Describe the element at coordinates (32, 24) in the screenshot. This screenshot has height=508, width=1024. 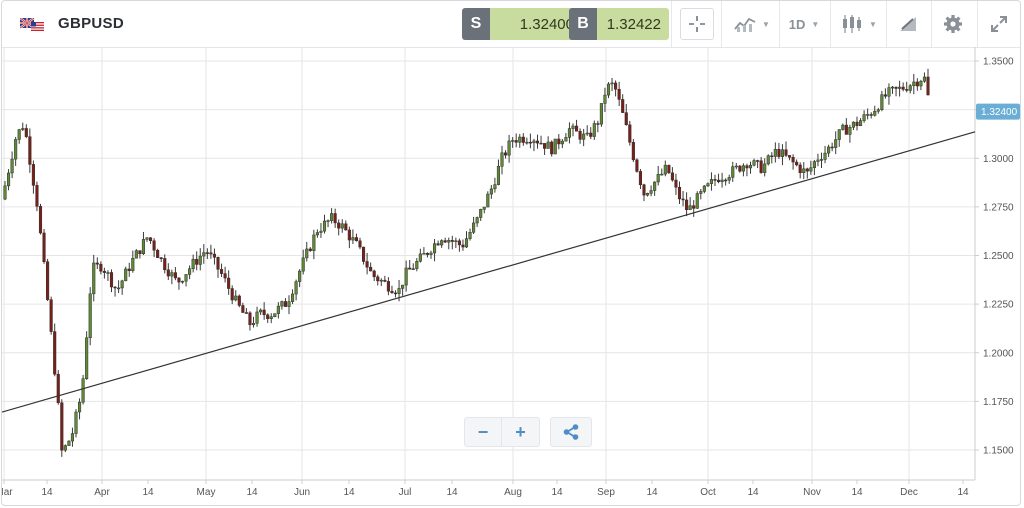
I see `uk-us-flag-icon` at that location.